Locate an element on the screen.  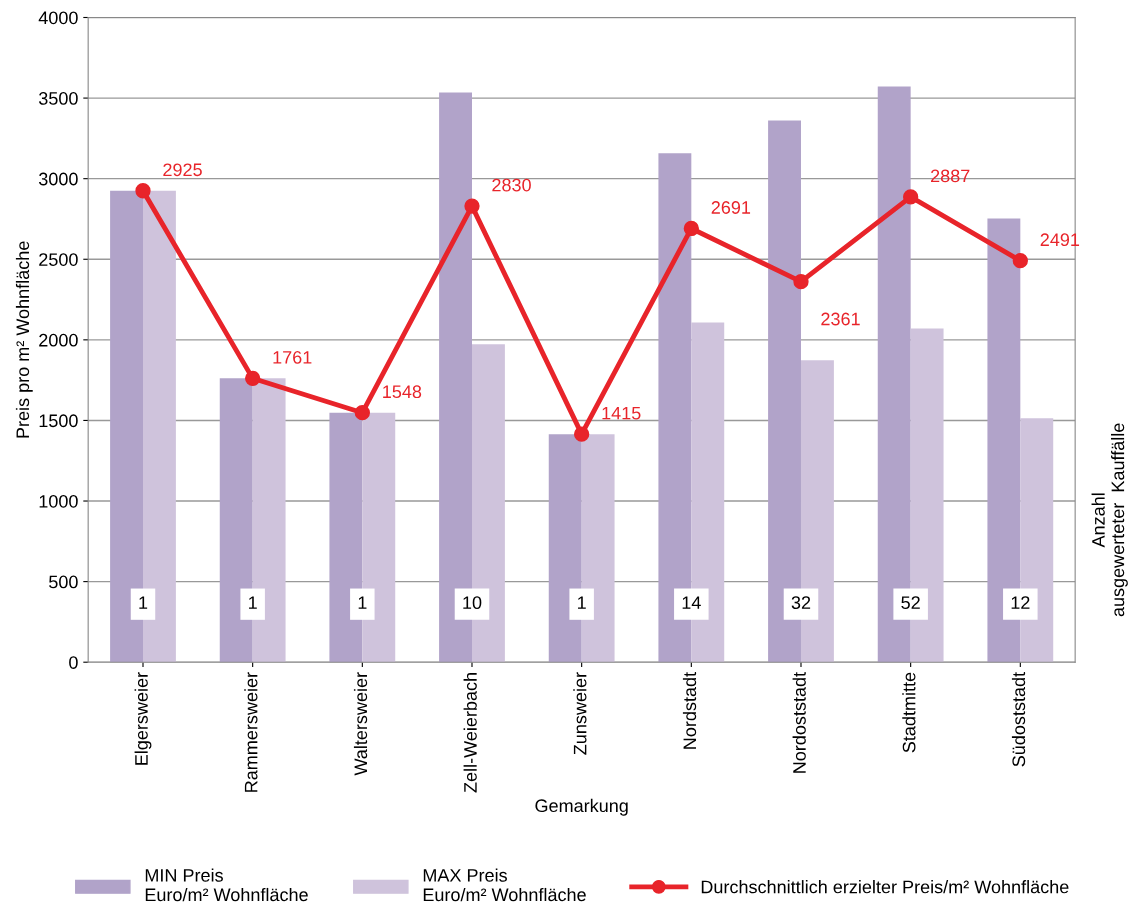
x-tick-label: Südoststadt is located at coordinates (1018, 719).